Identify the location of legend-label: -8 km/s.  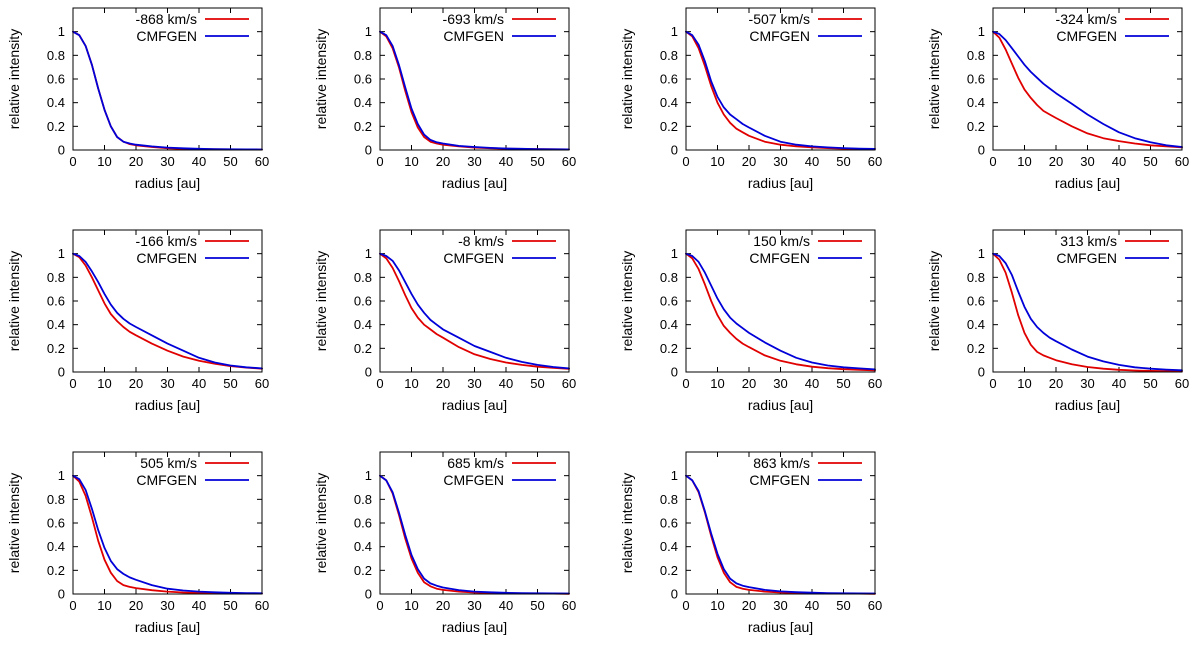
(481, 241).